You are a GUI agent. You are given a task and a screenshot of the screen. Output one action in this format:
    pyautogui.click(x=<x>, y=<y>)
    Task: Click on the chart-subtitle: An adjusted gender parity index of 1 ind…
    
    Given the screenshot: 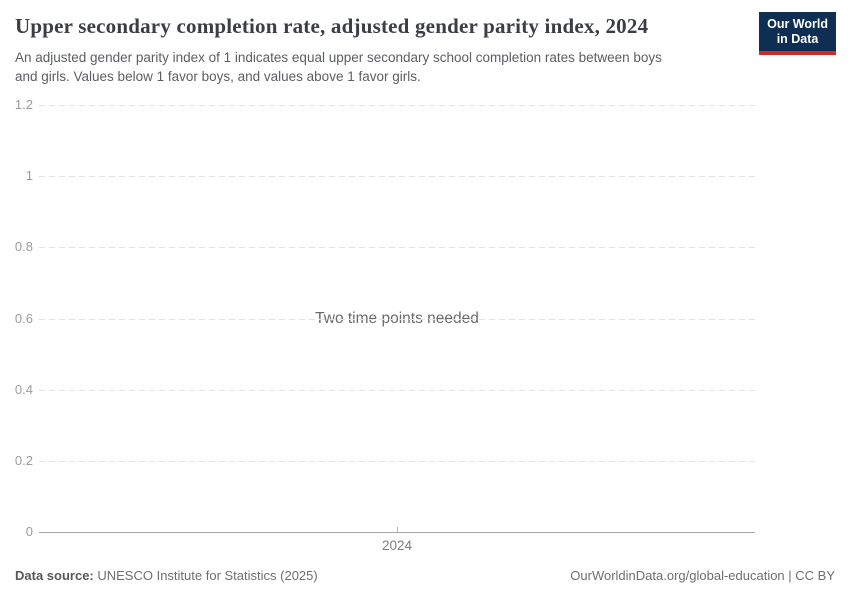 What is the action you would take?
    pyautogui.click(x=387, y=67)
    